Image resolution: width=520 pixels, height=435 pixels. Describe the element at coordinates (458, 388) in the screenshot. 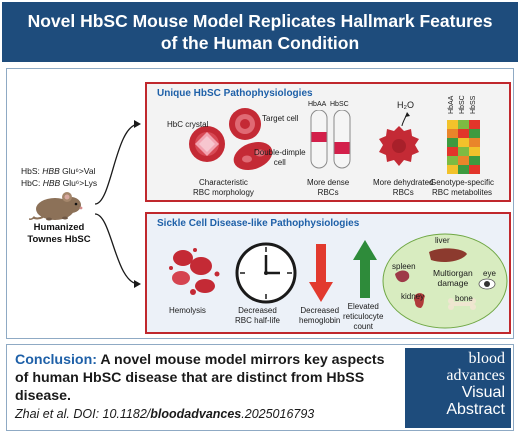

I see `blood-advances-logo: blood advances Visual Abstract` at that location.